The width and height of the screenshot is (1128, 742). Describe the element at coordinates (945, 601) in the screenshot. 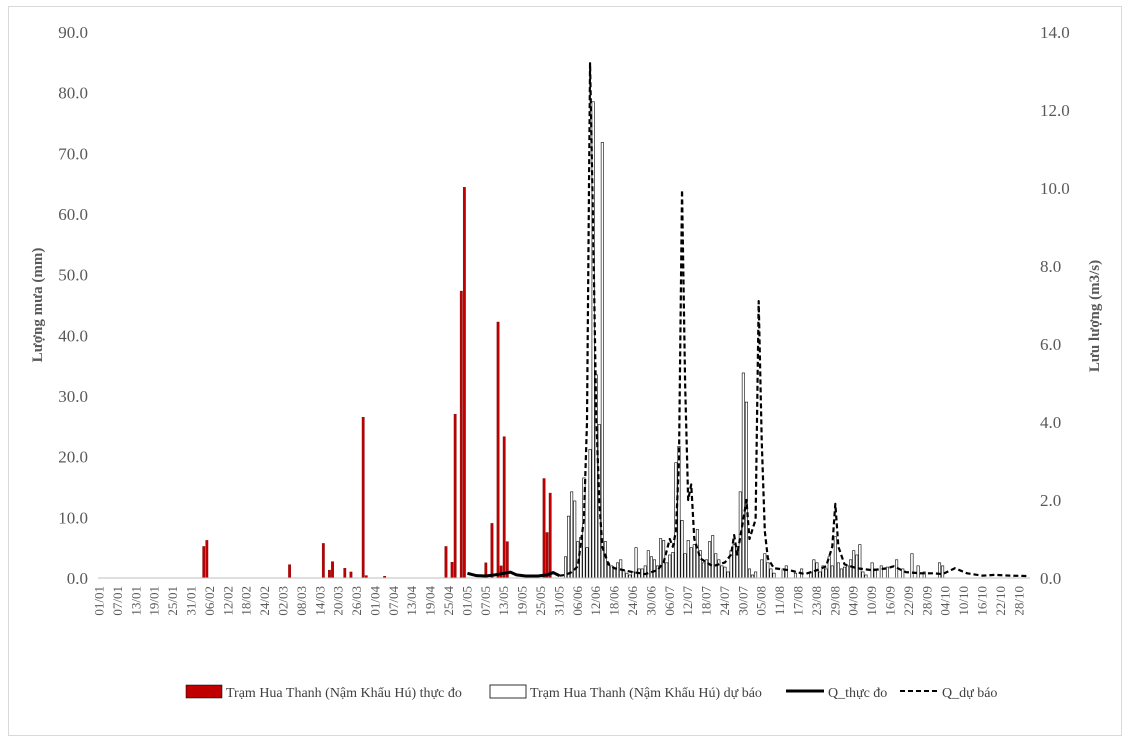

I see `x-tick-label: 04/10` at that location.